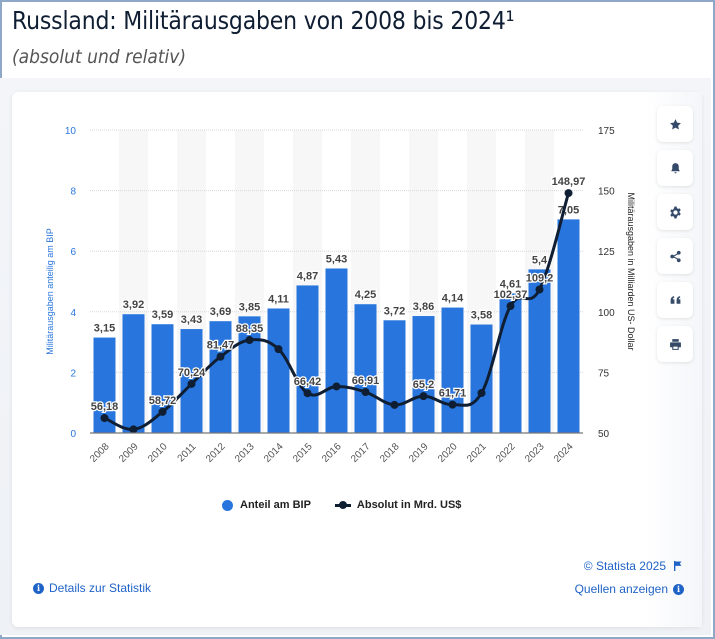 The height and width of the screenshot is (639, 715). I want to click on line-point-2013, so click(249, 340).